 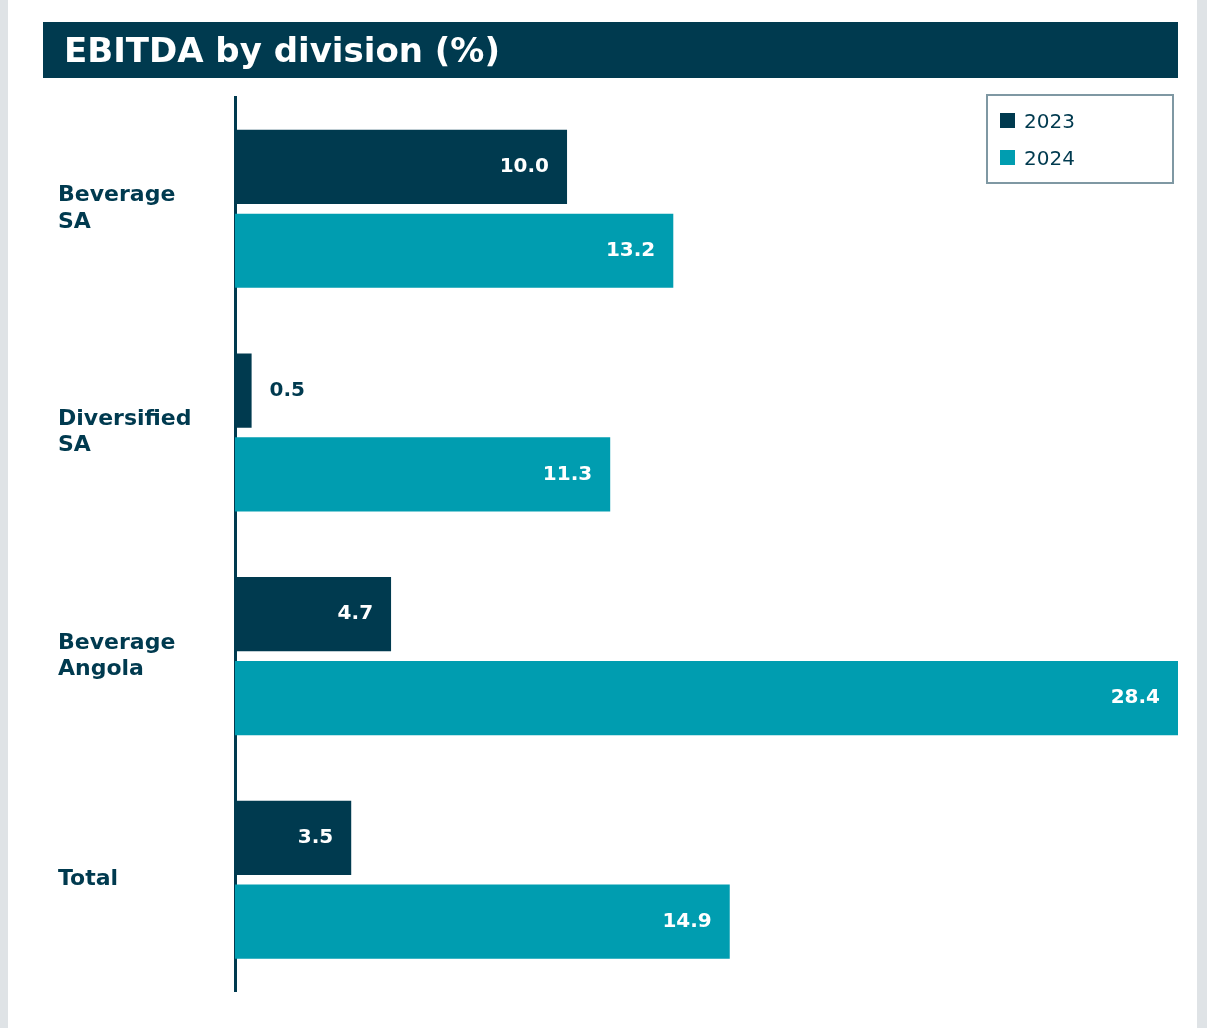 I want to click on data-label: 28.4, so click(x=1135, y=696).